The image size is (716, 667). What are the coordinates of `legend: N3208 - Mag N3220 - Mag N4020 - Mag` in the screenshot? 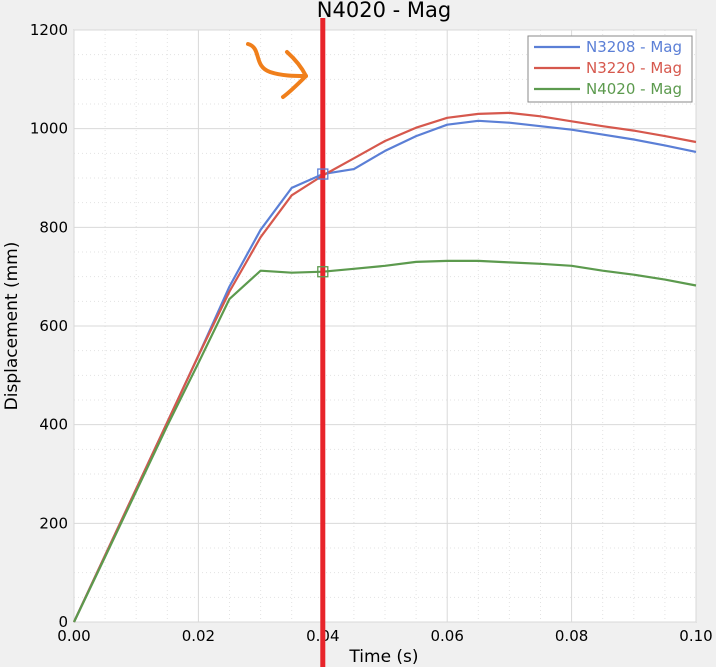 It's located at (610, 69).